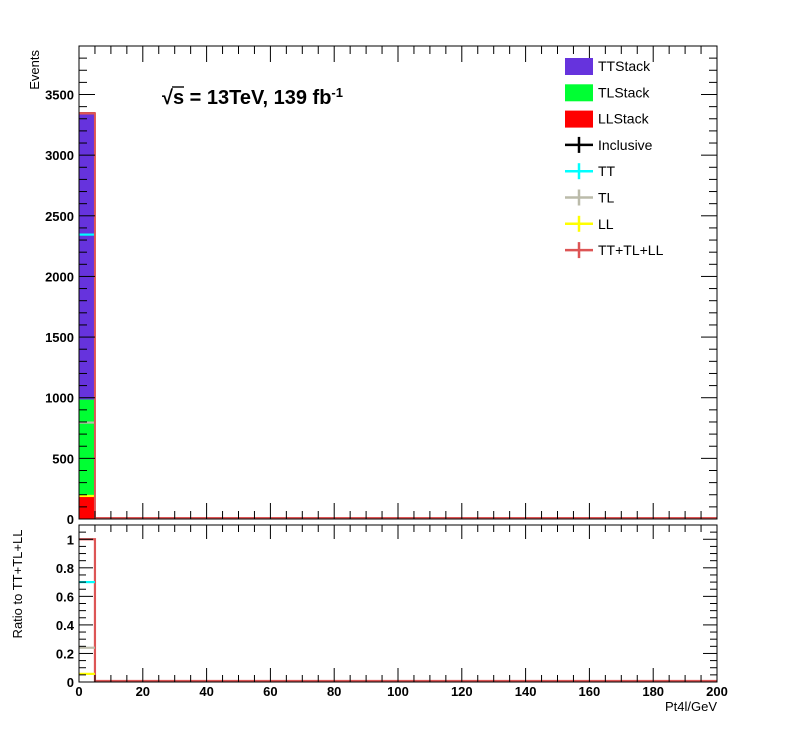 The height and width of the screenshot is (750, 798). I want to click on ratio-y-tick-label: 0.4, so click(65, 625).